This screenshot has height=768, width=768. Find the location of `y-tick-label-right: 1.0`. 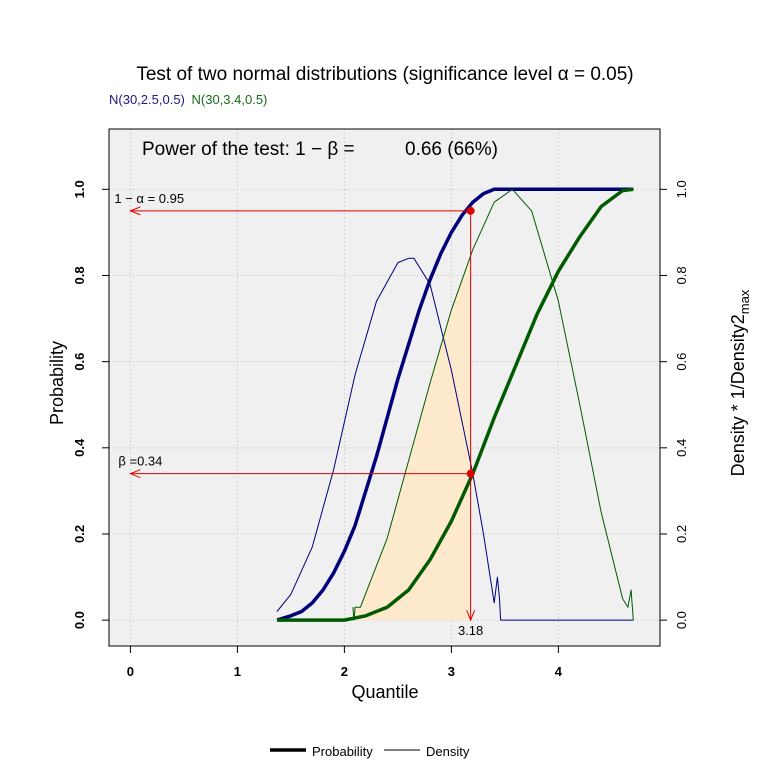

y-tick-label-right: 1.0 is located at coordinates (681, 189).